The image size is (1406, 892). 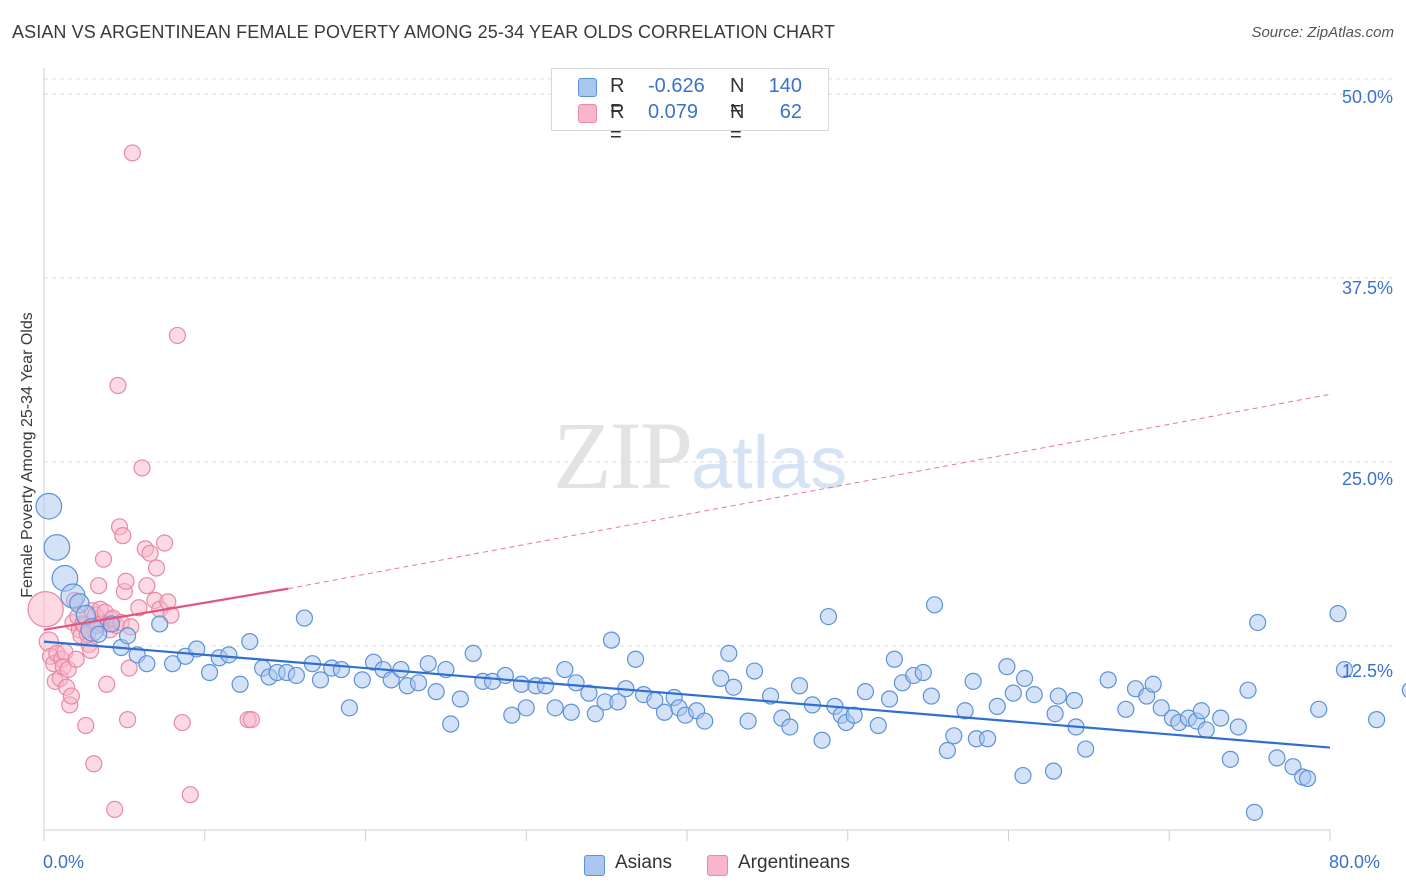 I want to click on legend-r-value: -0.626, so click(x=676, y=86).